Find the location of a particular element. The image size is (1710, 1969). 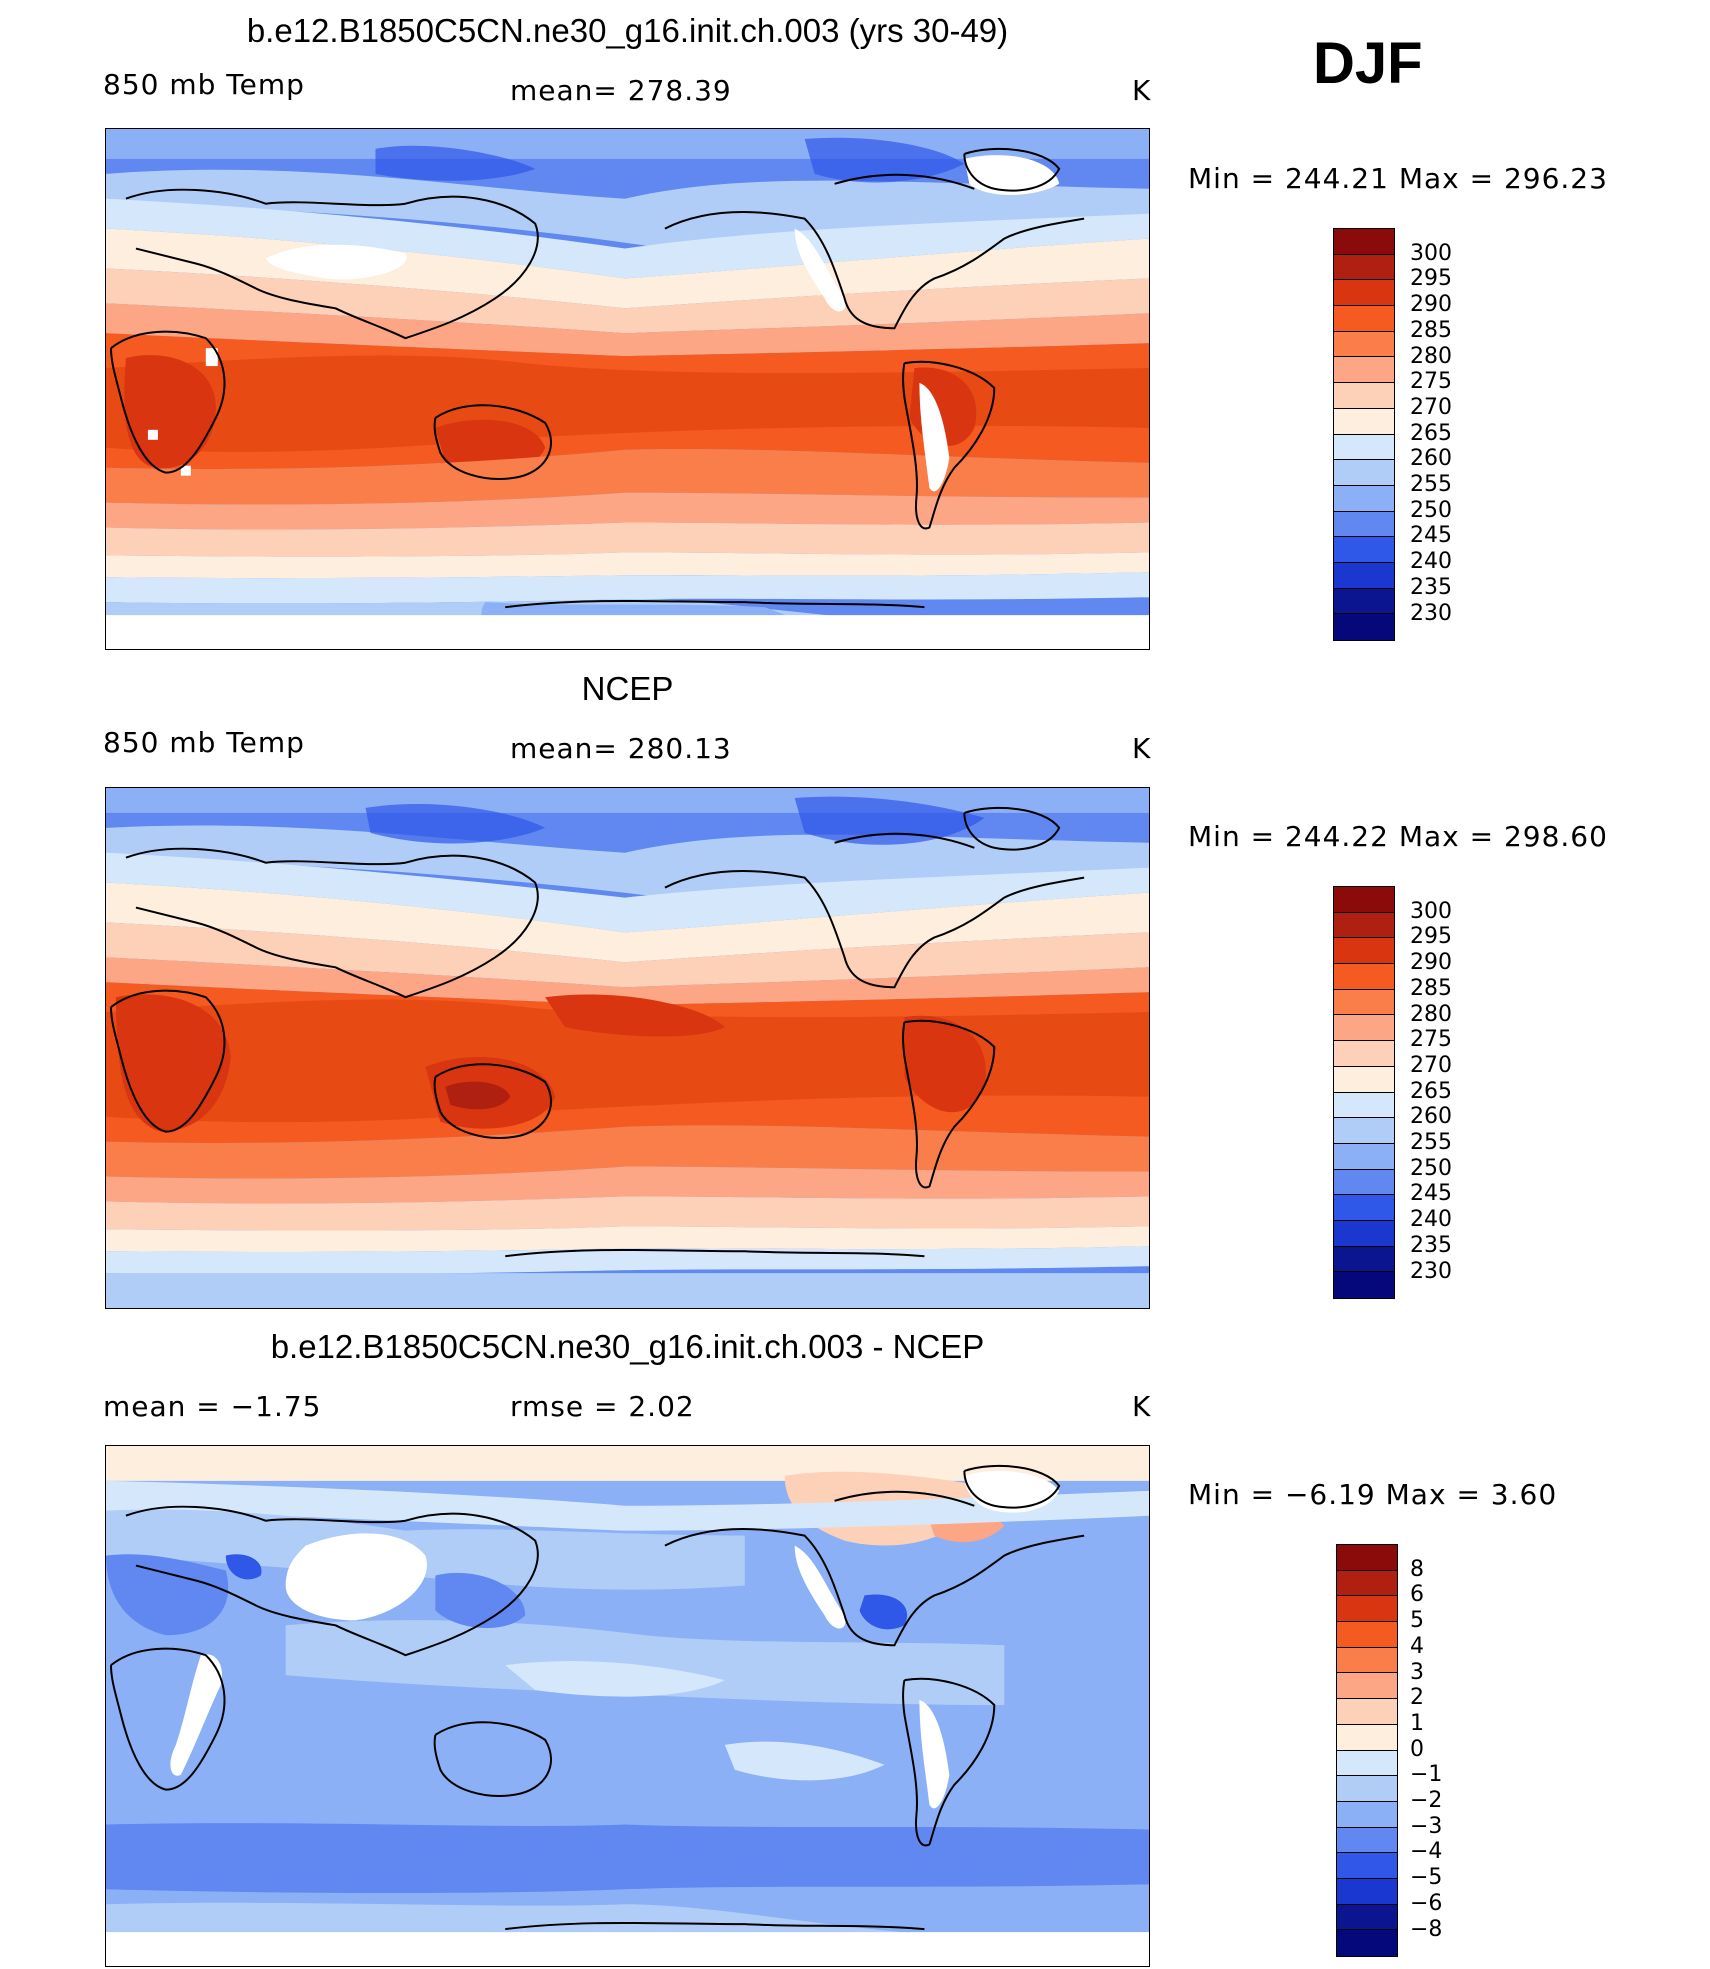

mean-label: mean= 280.13 is located at coordinates (621, 748).